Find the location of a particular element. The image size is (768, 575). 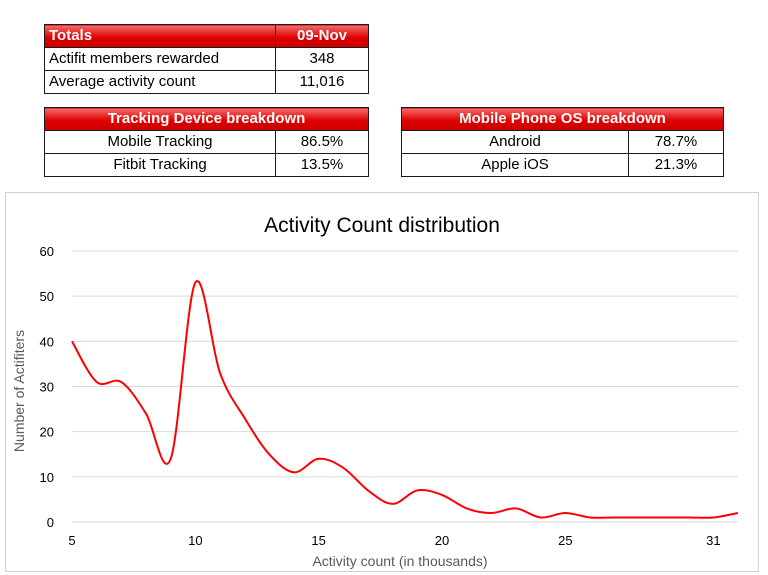

tracking-header-row: Tracking Device breakdown is located at coordinates (206, 119).